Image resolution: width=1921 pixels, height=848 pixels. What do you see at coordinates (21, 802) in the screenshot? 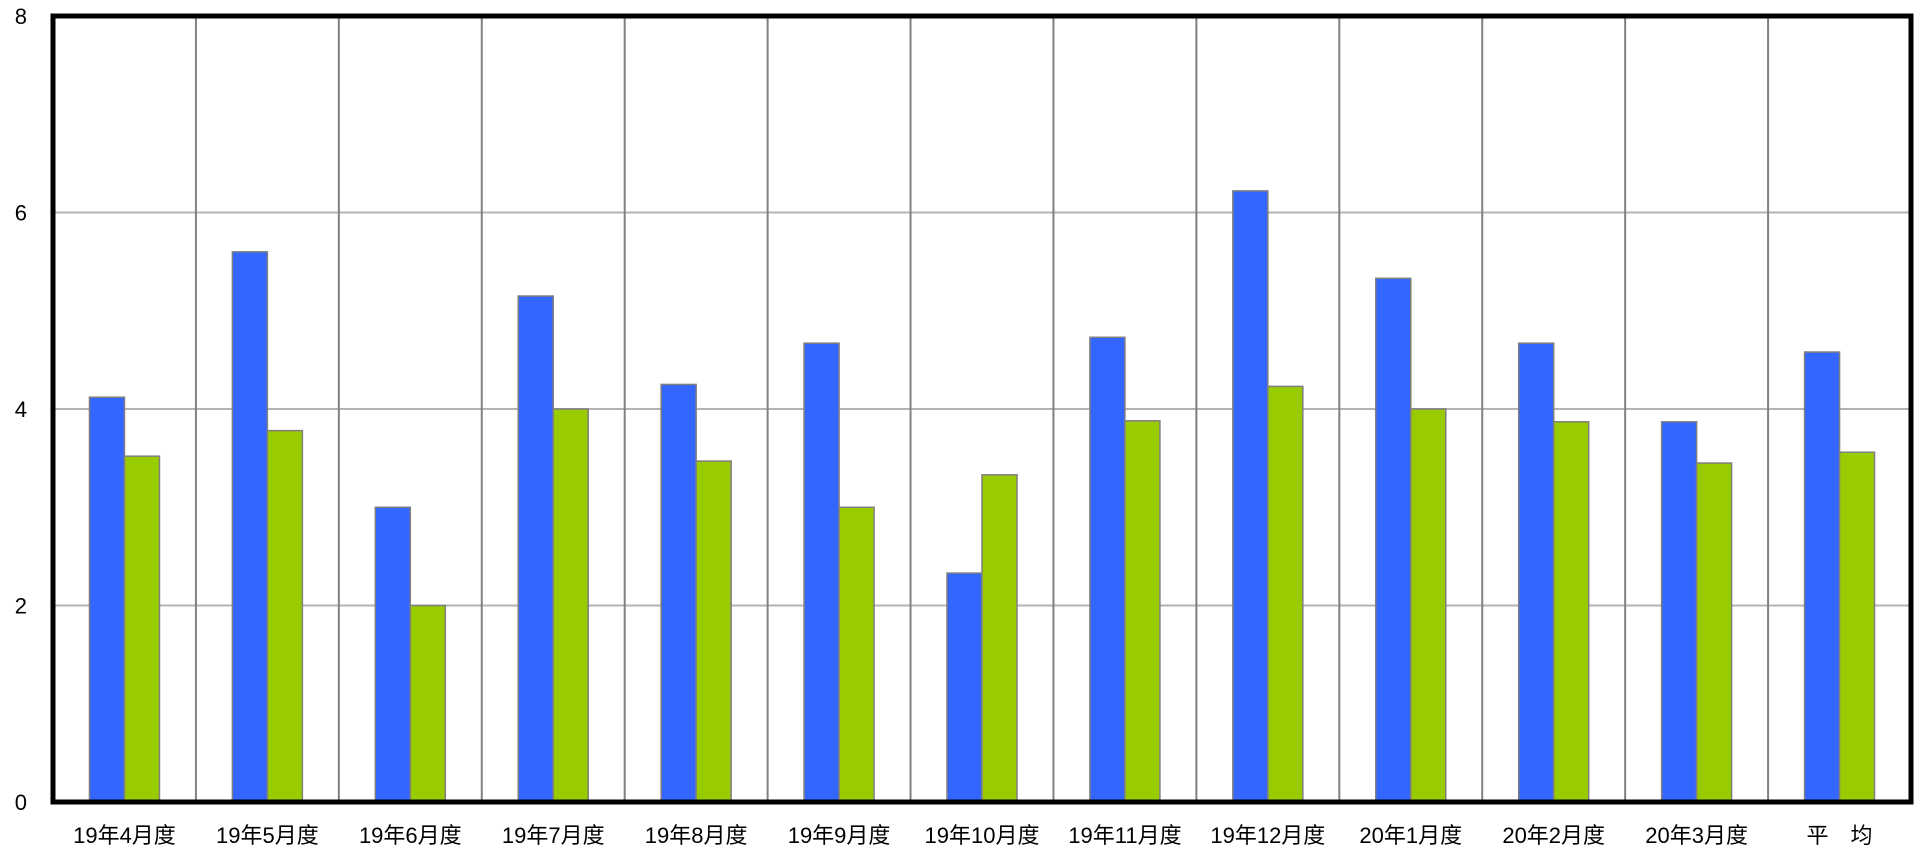
I see `y-tick-label: 0` at bounding box center [21, 802].